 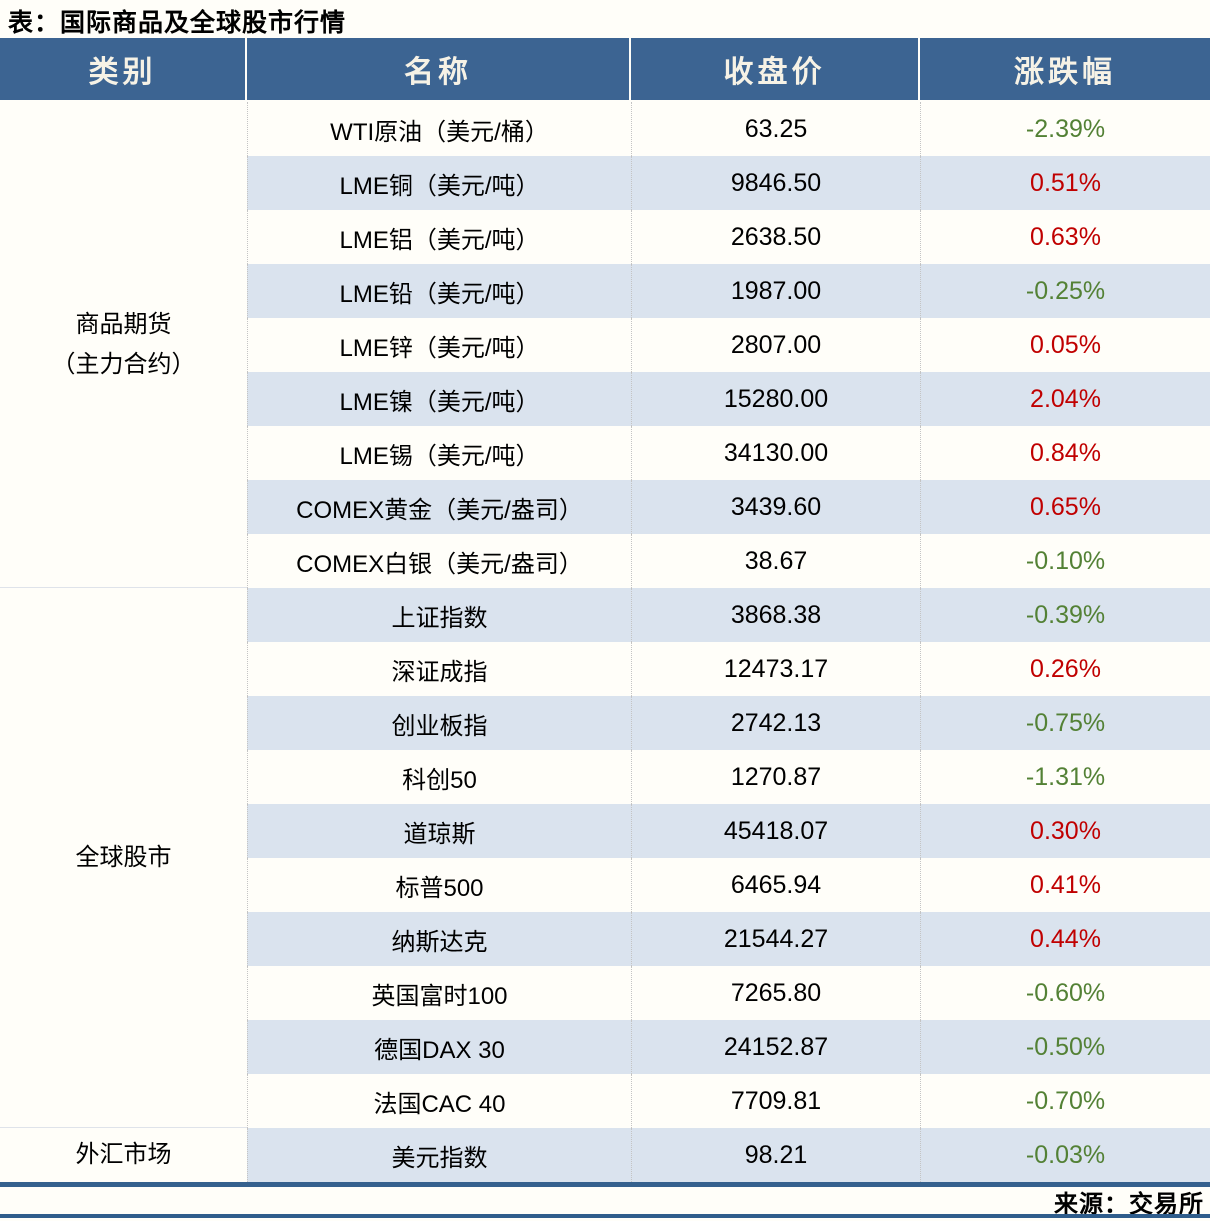 I want to click on change-percent: 0.44%, so click(x=1065, y=939).